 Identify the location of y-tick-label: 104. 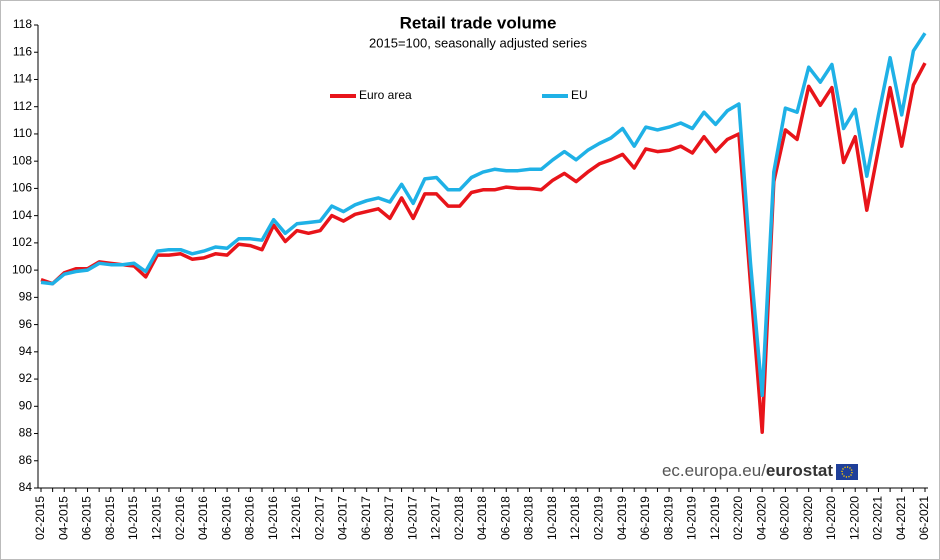
(22, 215).